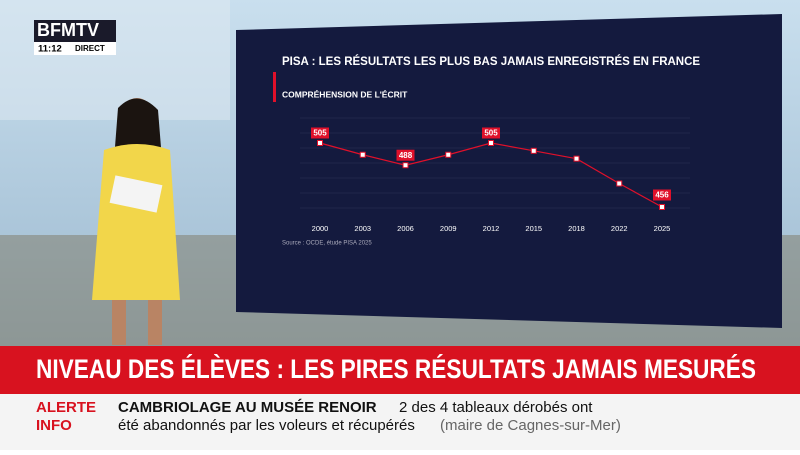 The height and width of the screenshot is (455, 800). I want to click on chart-source: Source : OCDE, étude PISA 2025, so click(327, 244).